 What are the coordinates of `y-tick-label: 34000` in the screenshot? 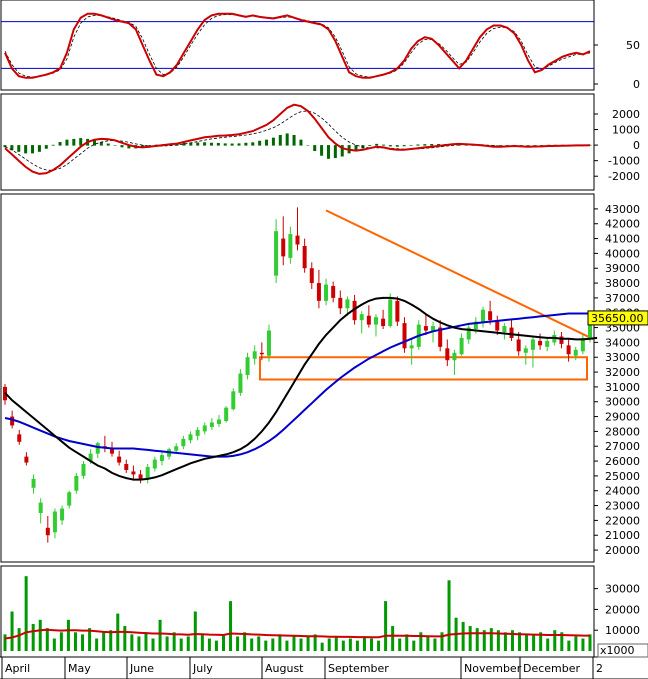 It's located at (622, 342).